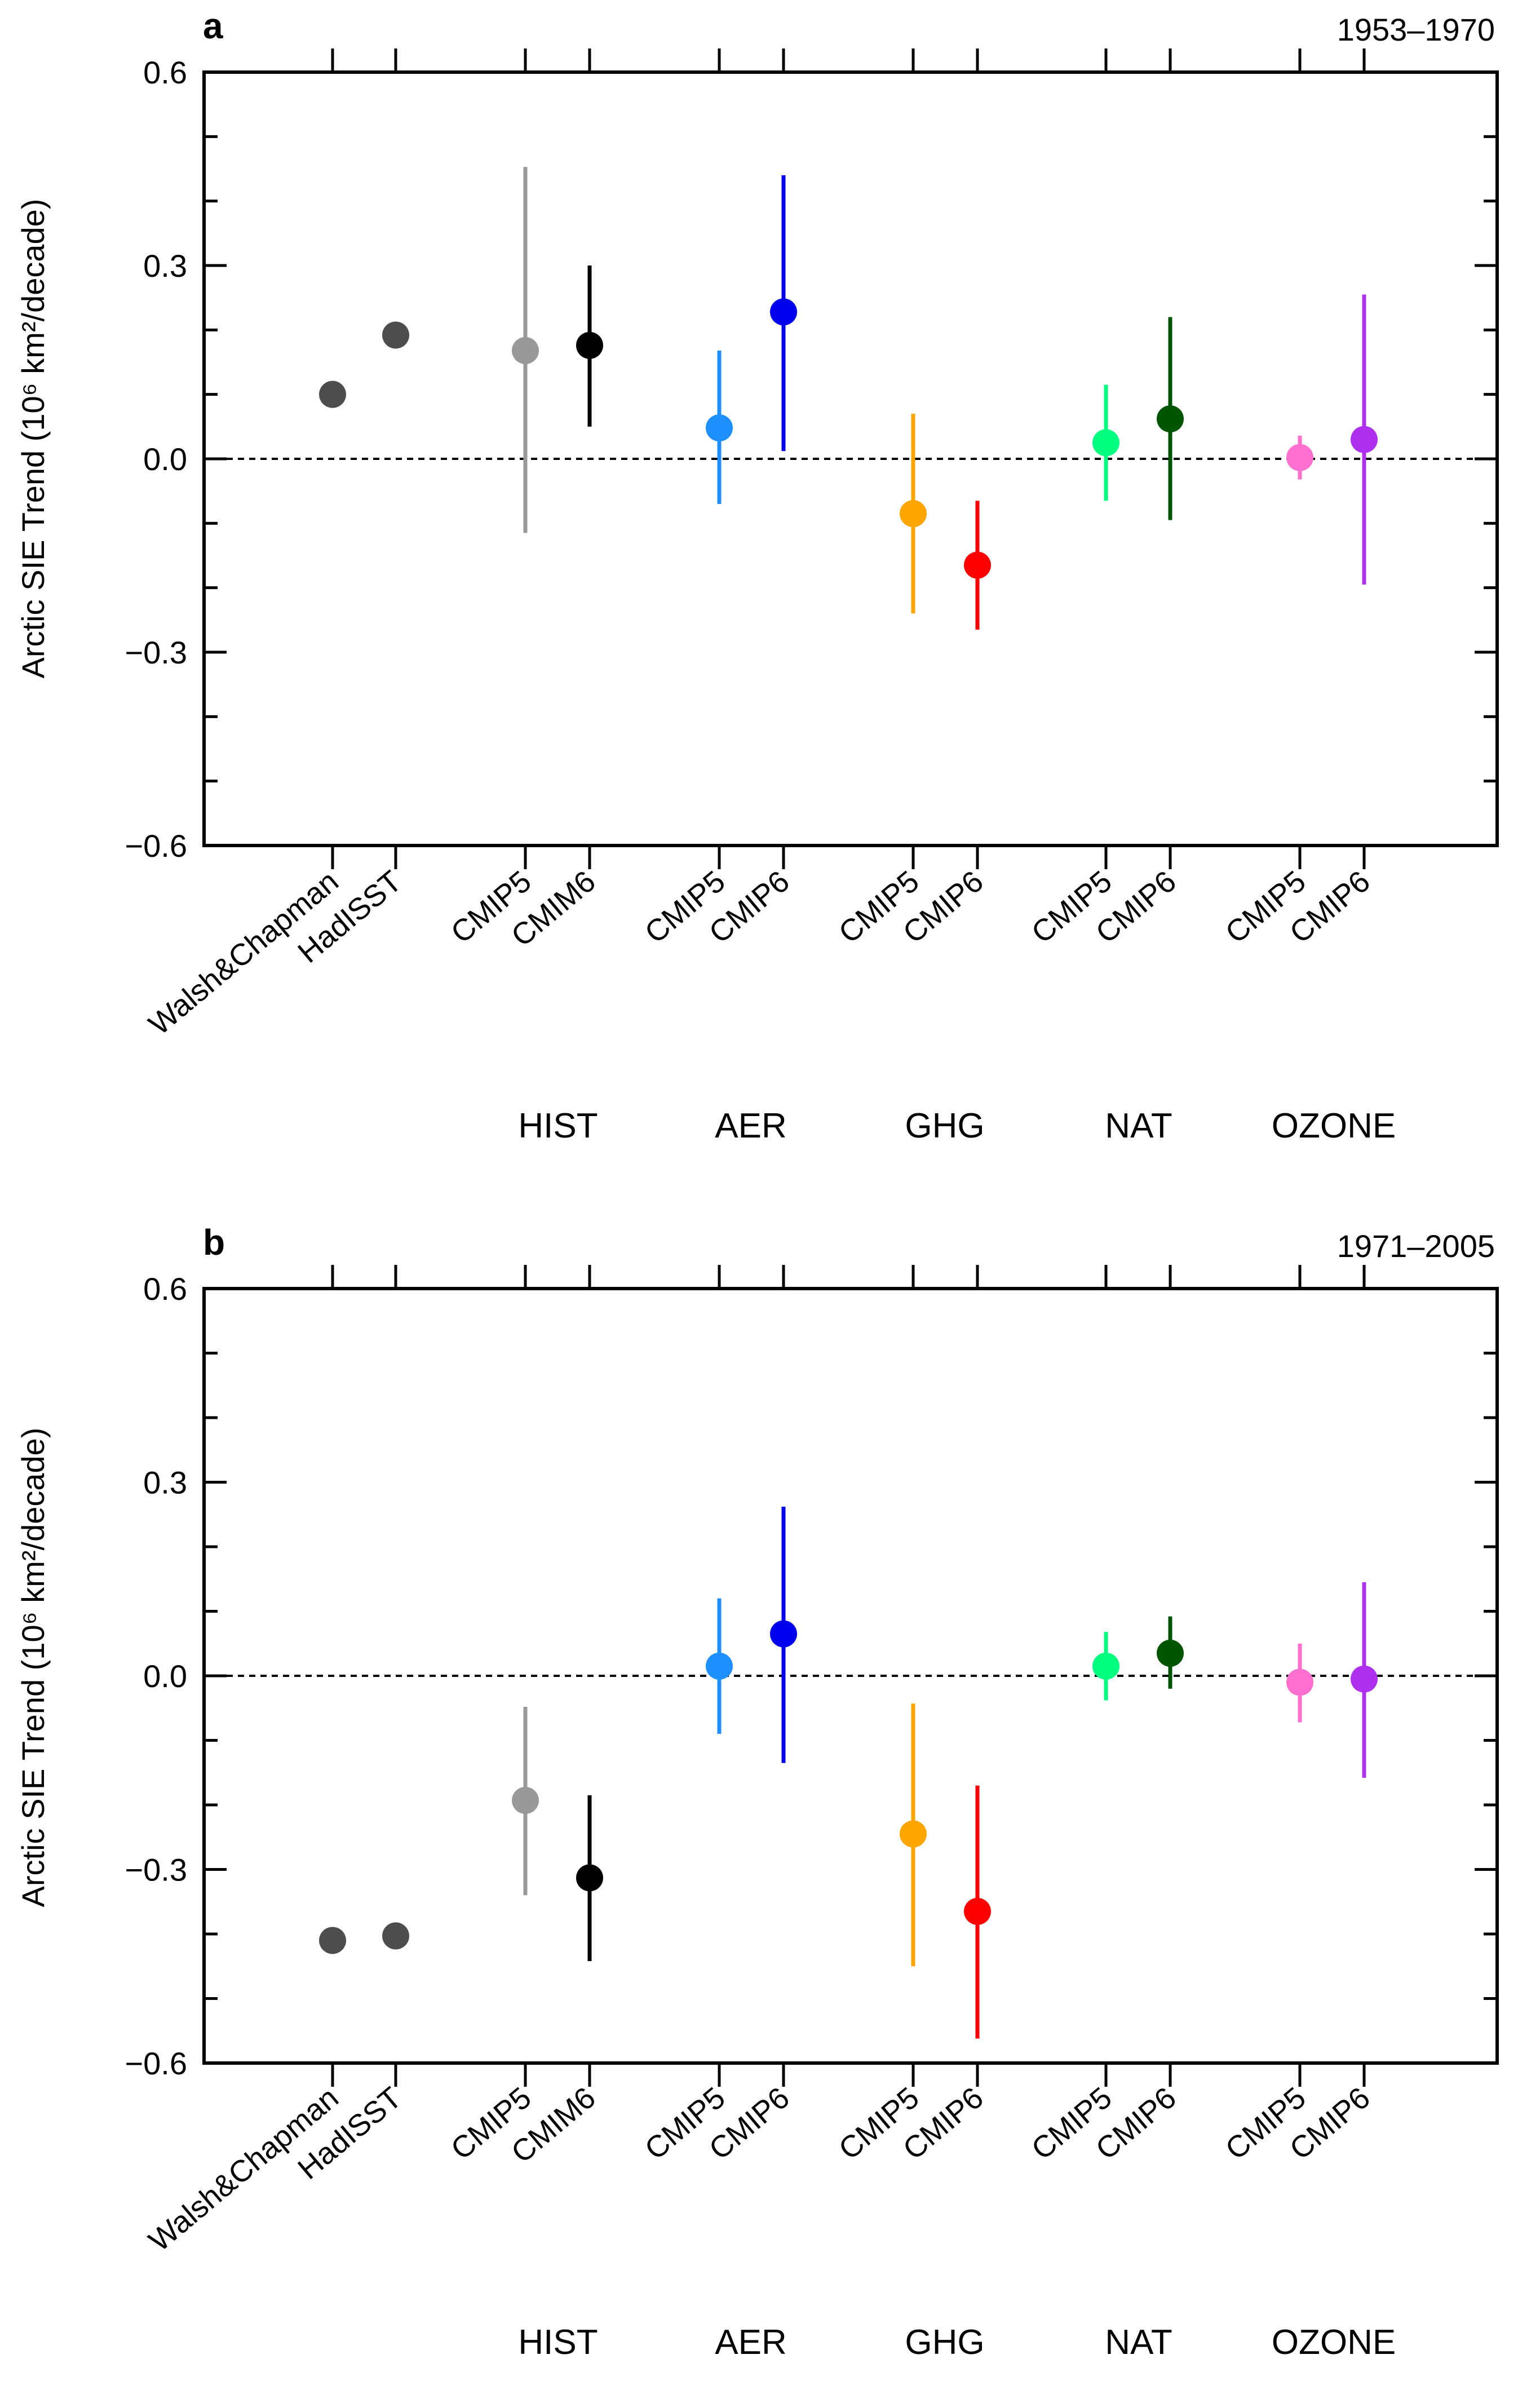 The width and height of the screenshot is (1540, 2390). What do you see at coordinates (214, 1242) in the screenshot?
I see `panel-letter: b` at bounding box center [214, 1242].